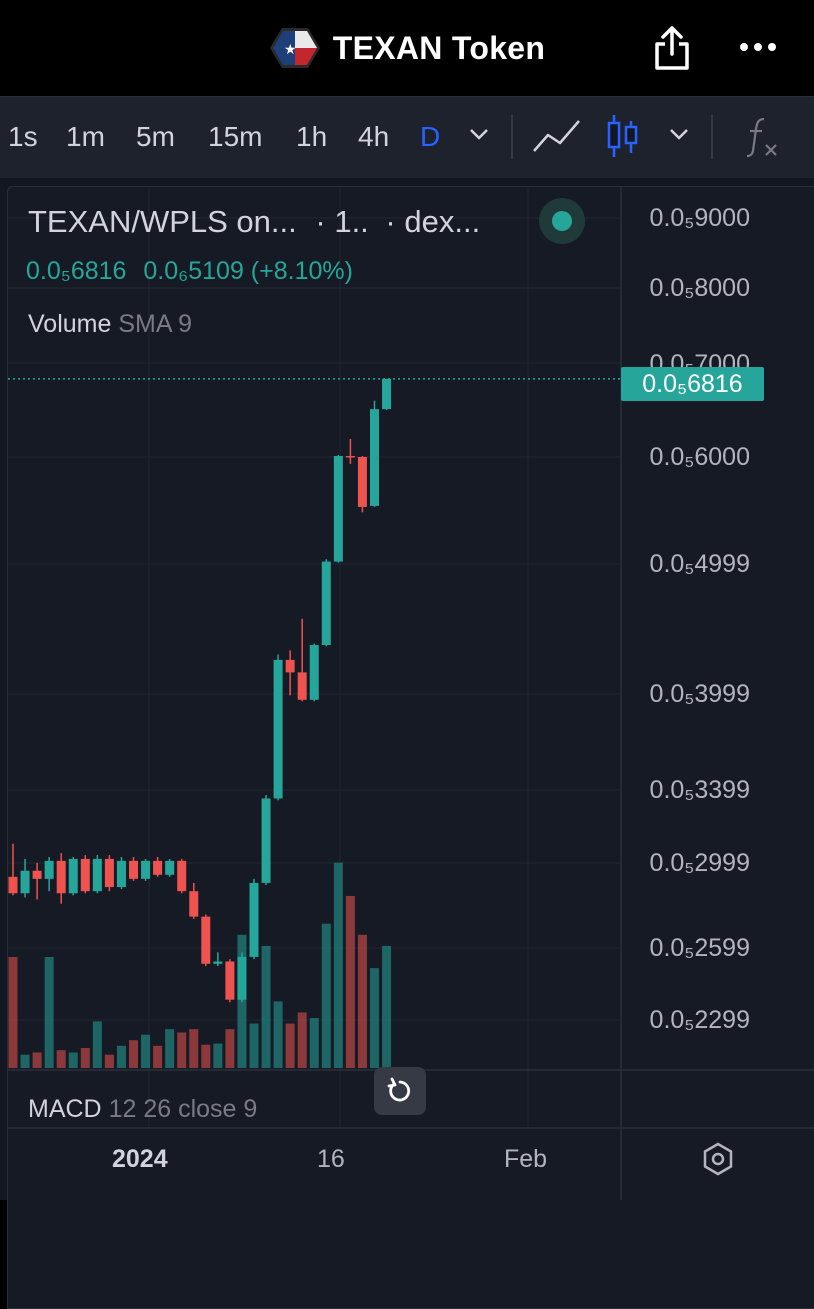 The height and width of the screenshot is (1309, 814). I want to click on timeframe-d: D, so click(430, 136).